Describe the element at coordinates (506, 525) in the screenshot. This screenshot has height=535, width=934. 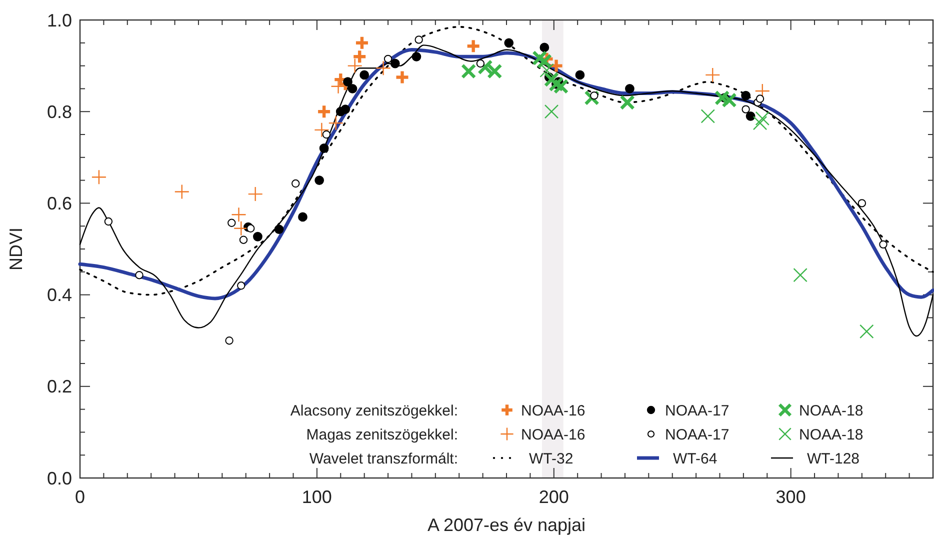
I see `x-axis-title: A 2007-es év napjai` at that location.